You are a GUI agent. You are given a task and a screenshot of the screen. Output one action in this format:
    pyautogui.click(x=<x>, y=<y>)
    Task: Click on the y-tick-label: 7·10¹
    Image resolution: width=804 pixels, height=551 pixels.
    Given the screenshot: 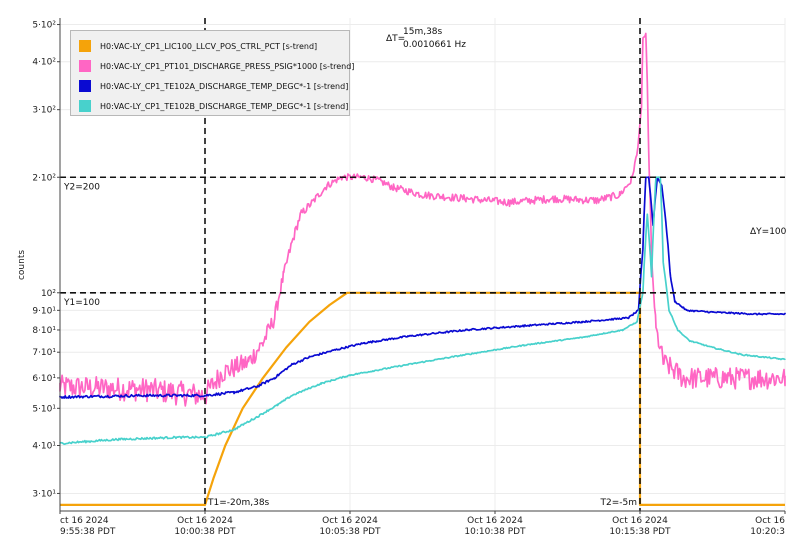 What is the action you would take?
    pyautogui.click(x=44, y=353)
    